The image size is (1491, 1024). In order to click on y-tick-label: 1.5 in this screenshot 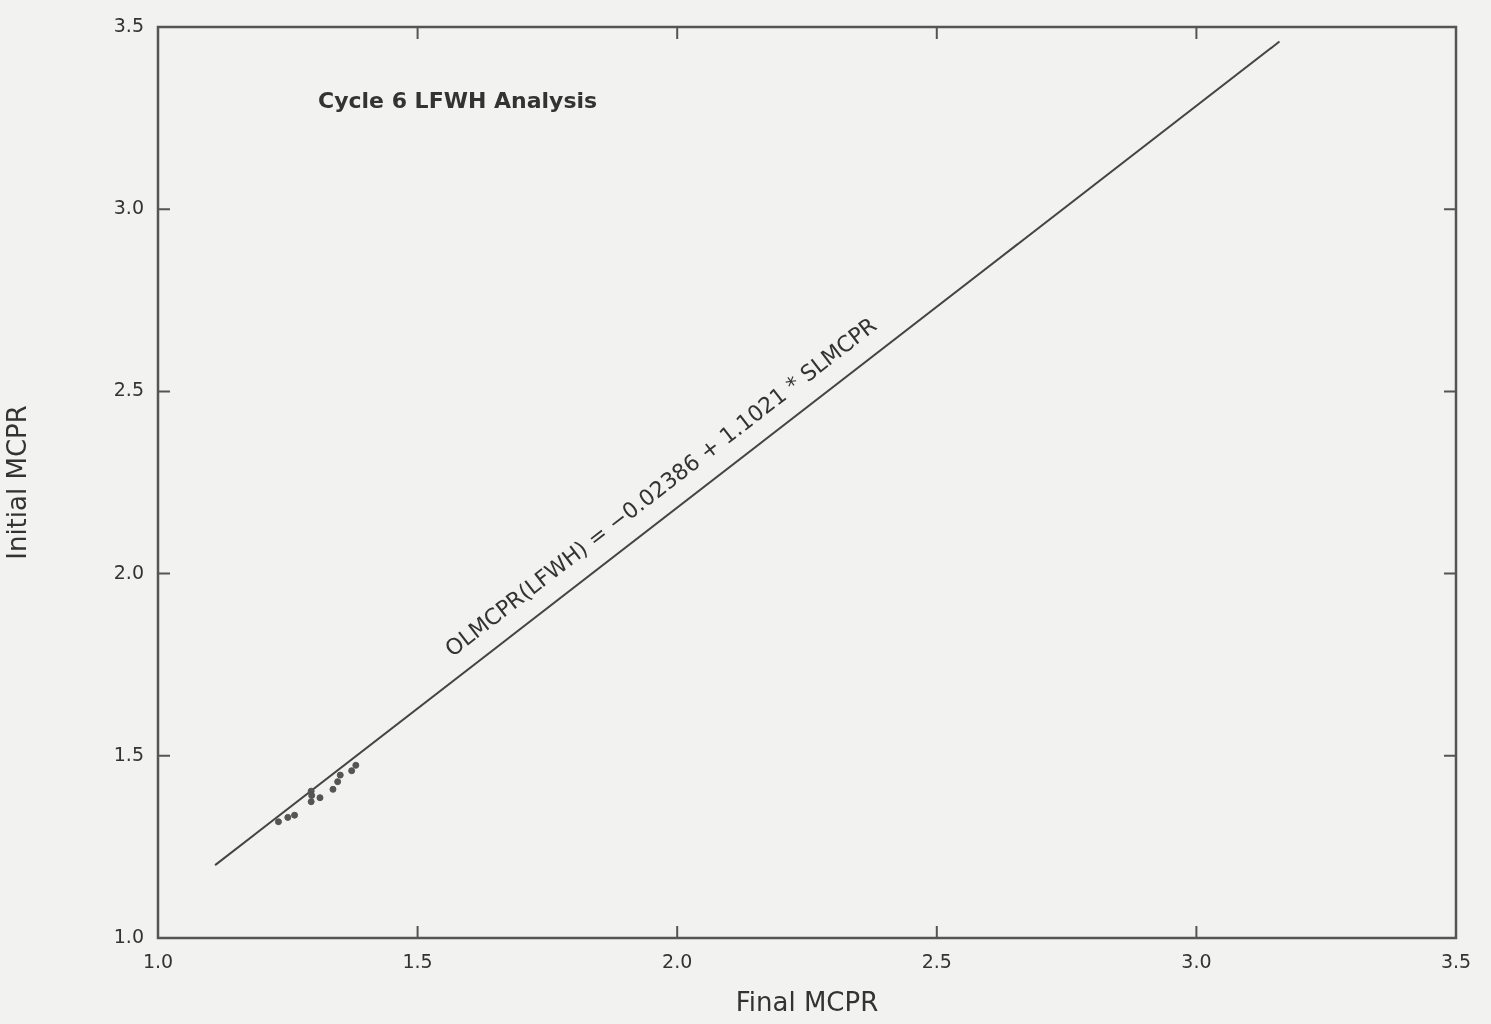, I will do `click(128, 753)`.